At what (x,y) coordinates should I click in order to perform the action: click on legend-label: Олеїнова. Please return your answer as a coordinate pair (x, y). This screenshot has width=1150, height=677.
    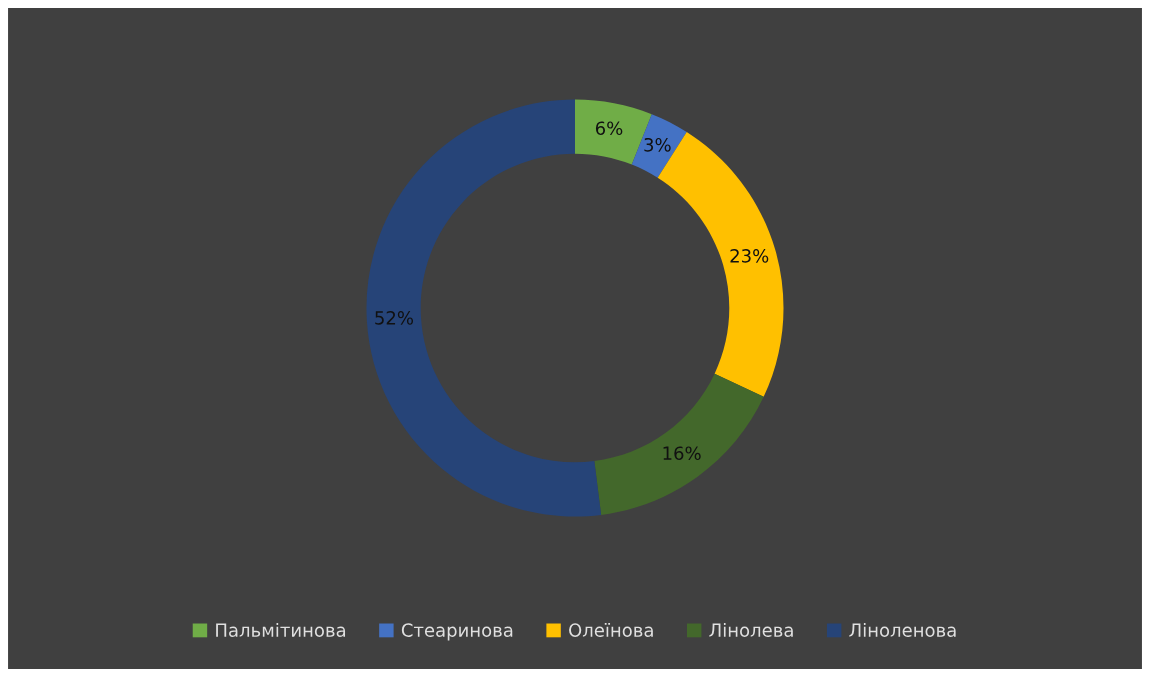
    Looking at the image, I should click on (611, 630).